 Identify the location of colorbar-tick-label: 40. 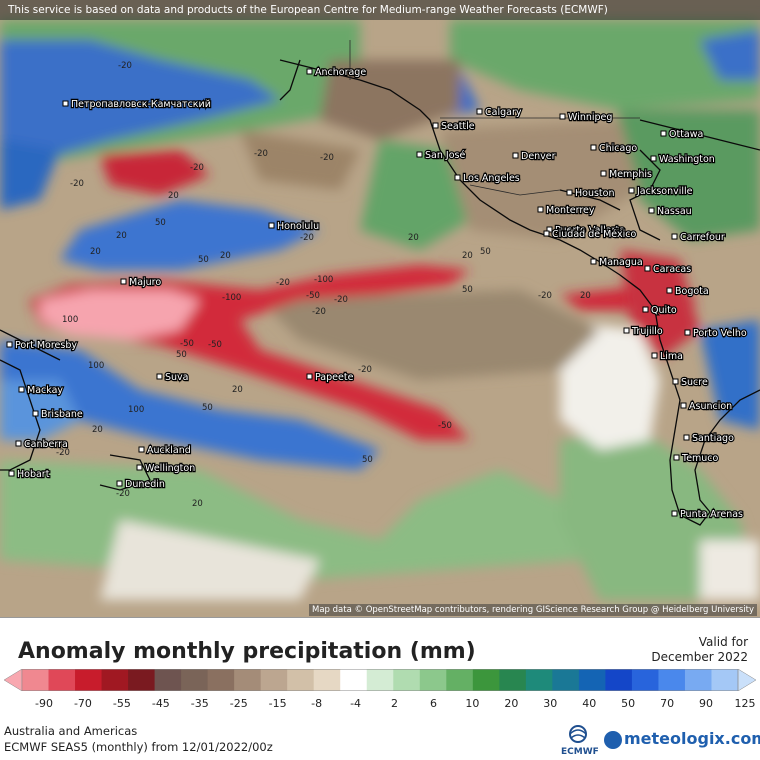
(589, 703).